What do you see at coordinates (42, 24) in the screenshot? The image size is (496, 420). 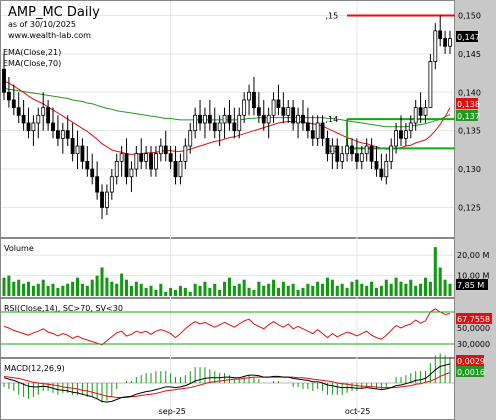 I see `as-of-date: as of 30/10/2025` at bounding box center [42, 24].